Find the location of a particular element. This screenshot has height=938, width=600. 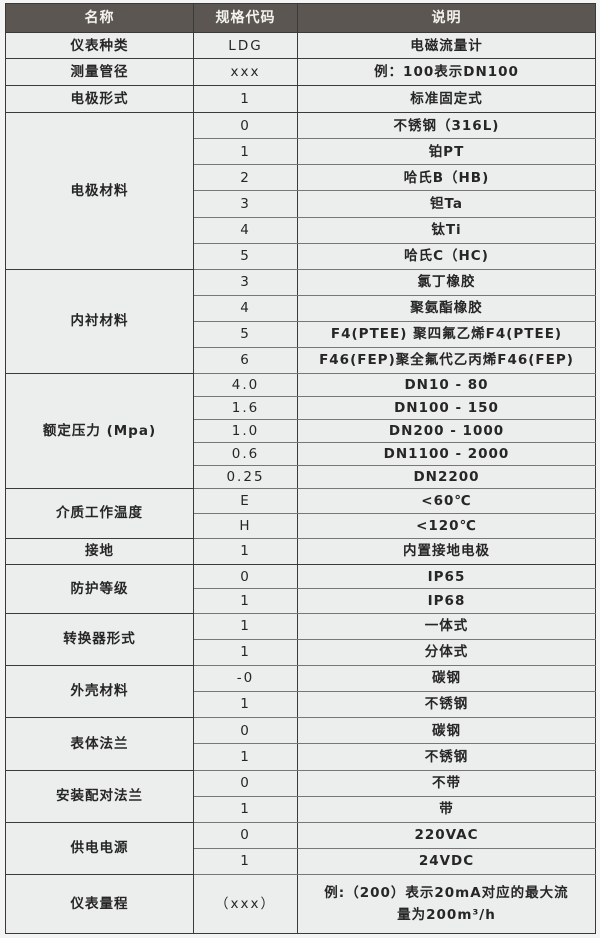

spec-code: （xxx） is located at coordinates (245, 903).